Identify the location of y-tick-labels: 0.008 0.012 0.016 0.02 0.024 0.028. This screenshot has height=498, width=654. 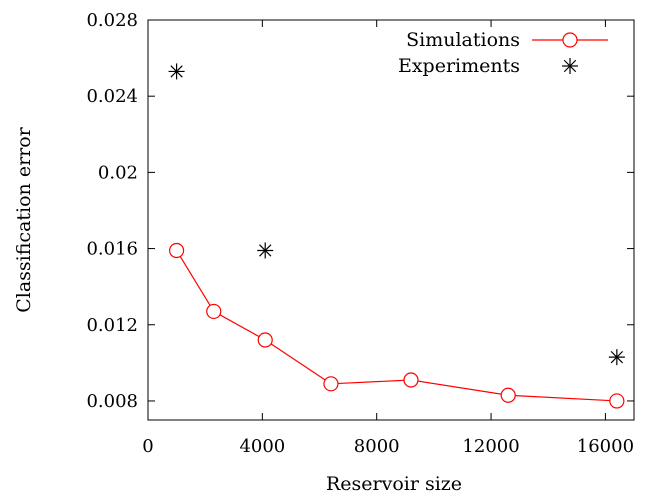
(112, 211).